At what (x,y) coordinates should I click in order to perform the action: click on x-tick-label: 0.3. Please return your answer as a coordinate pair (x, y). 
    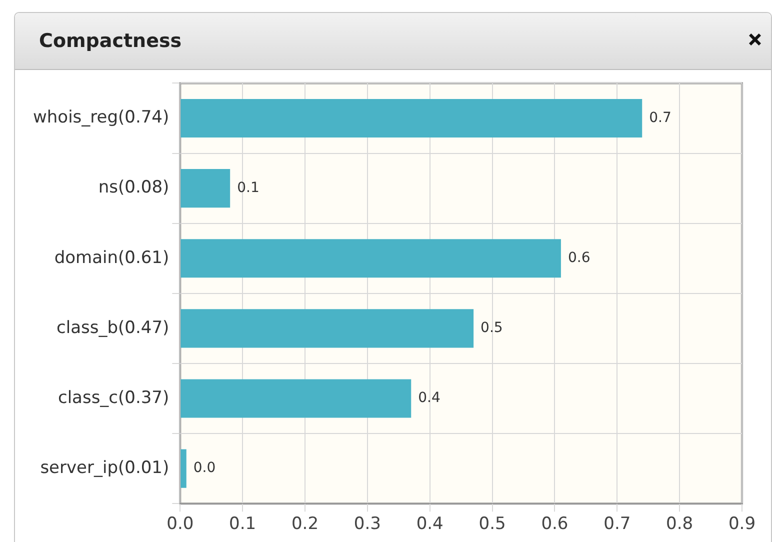
    Looking at the image, I should click on (367, 524).